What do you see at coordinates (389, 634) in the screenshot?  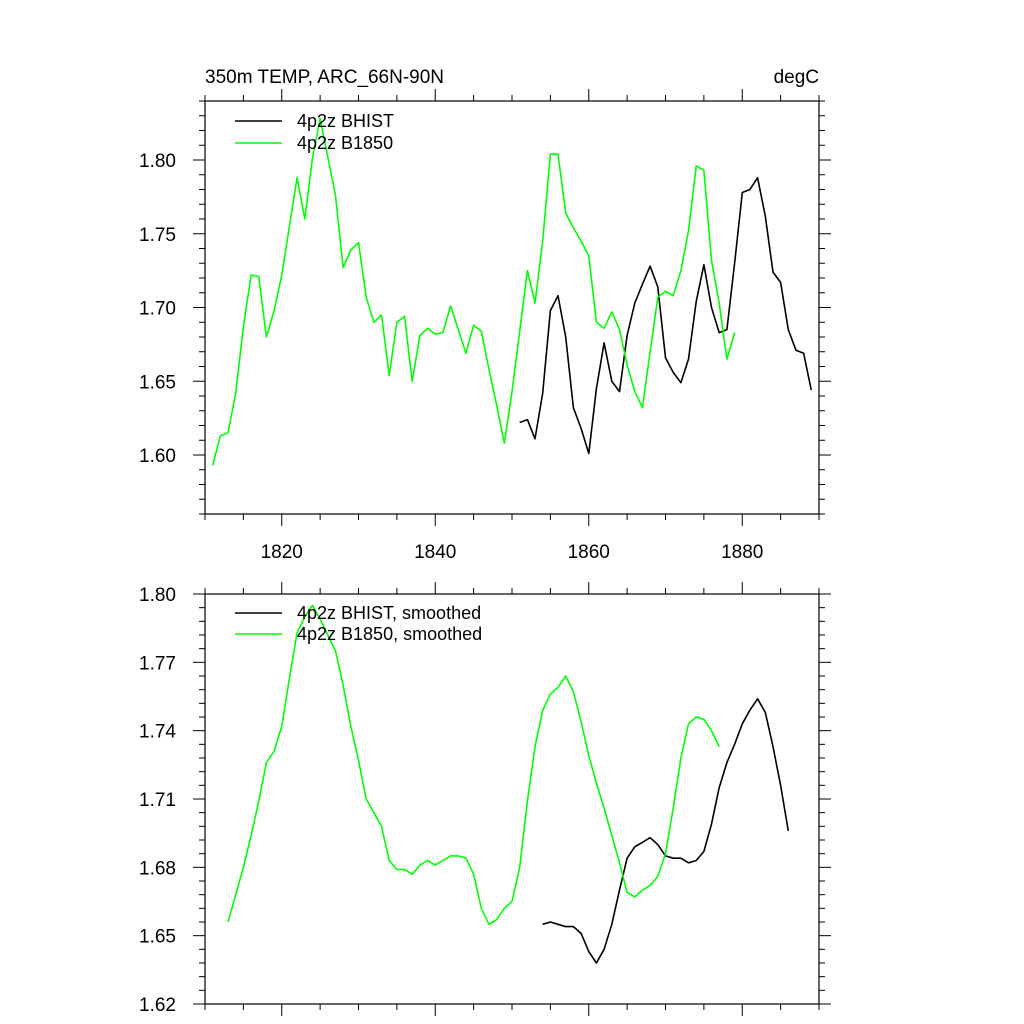 I see `legend-label-b1850-smoothed: 4p2z B1850, smoothed` at bounding box center [389, 634].